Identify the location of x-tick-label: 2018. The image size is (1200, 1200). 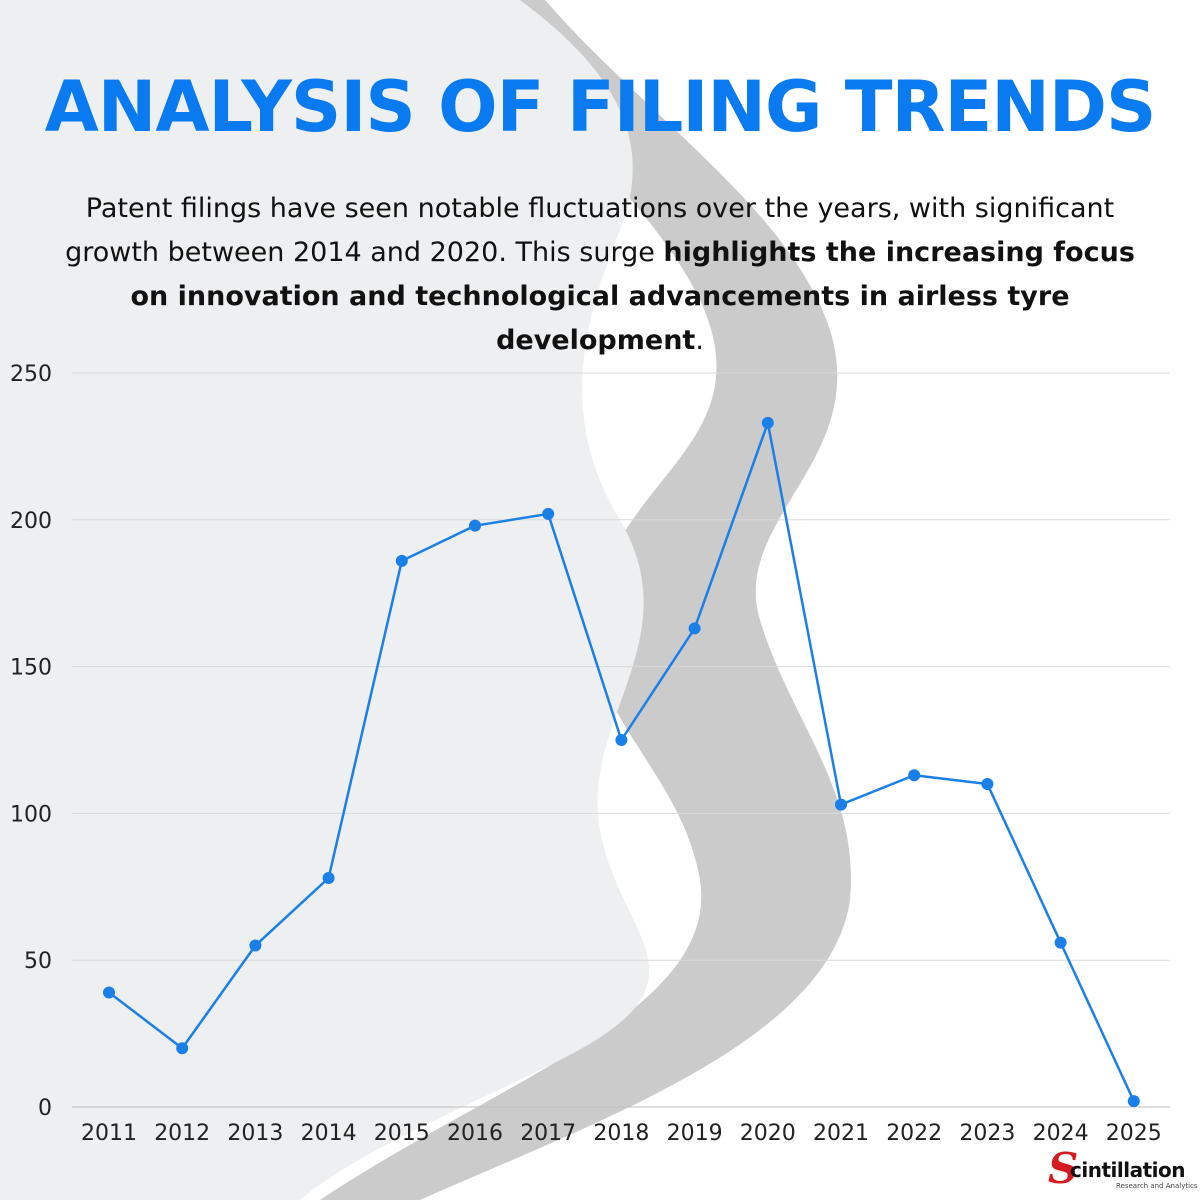
(621, 1133).